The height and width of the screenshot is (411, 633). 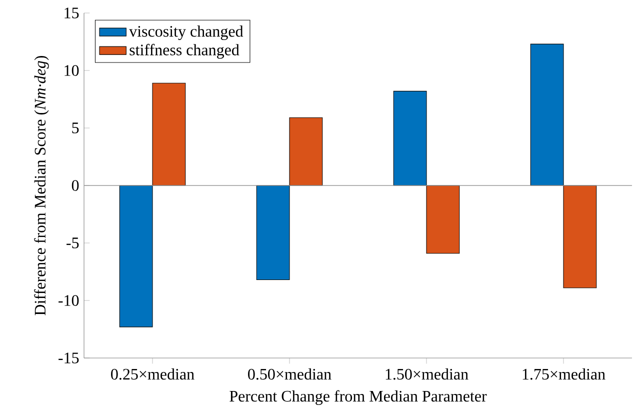 What do you see at coordinates (185, 51) in the screenshot?
I see `legend-label: stiffness changed` at bounding box center [185, 51].